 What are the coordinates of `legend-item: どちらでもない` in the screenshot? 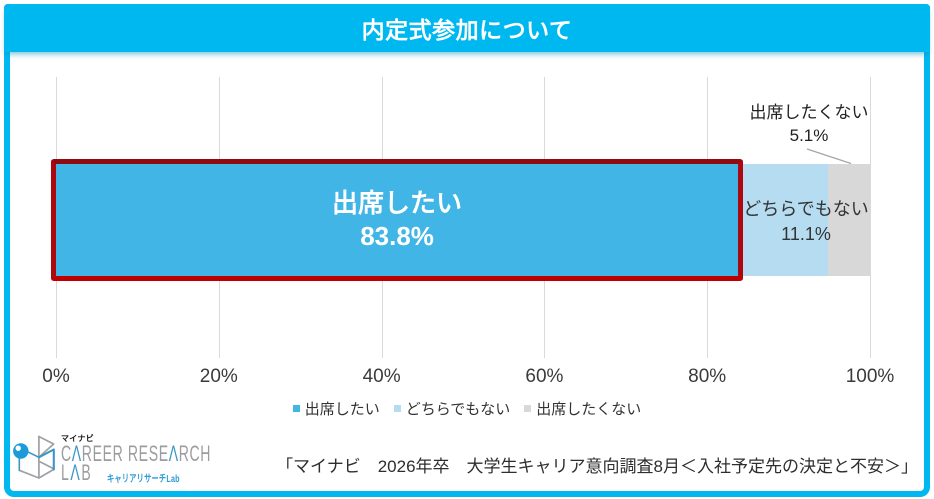 It's located at (452, 408).